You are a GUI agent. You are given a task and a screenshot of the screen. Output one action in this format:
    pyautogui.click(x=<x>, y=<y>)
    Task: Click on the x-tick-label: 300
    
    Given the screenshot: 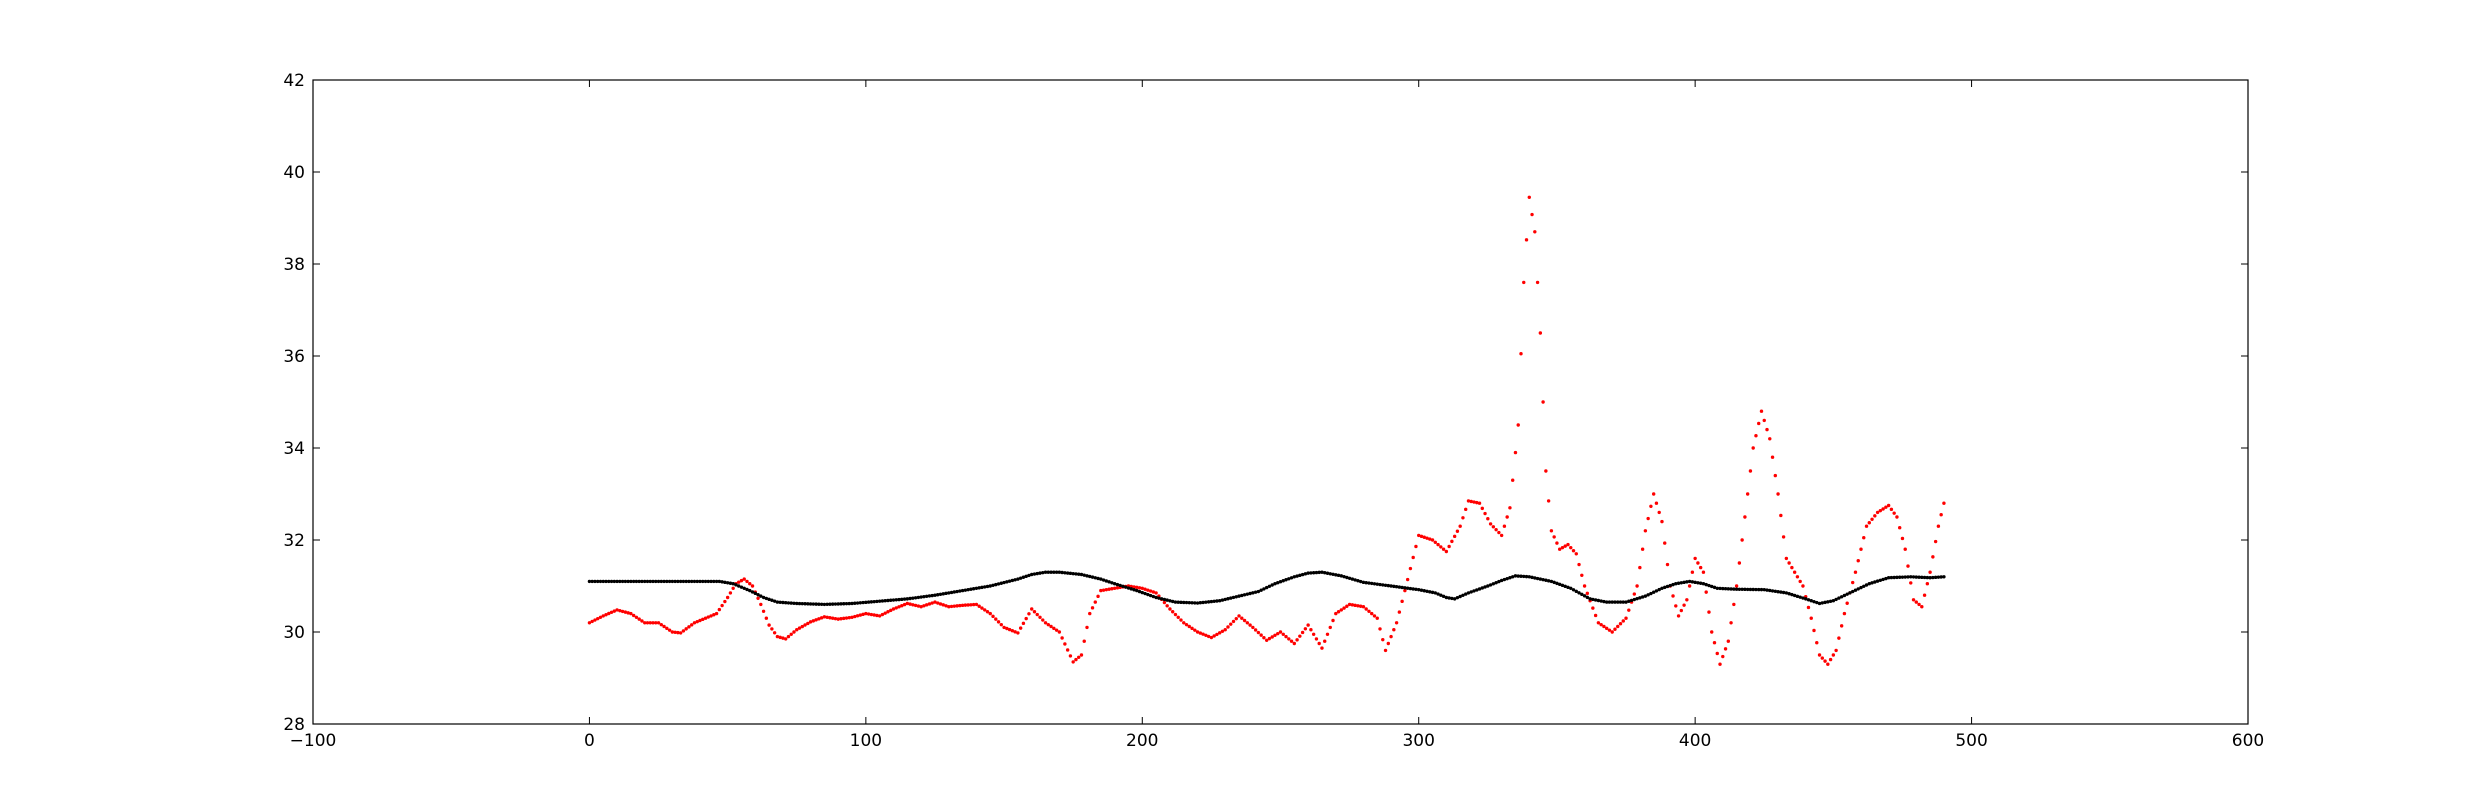 What is the action you would take?
    pyautogui.click(x=1418, y=741)
    